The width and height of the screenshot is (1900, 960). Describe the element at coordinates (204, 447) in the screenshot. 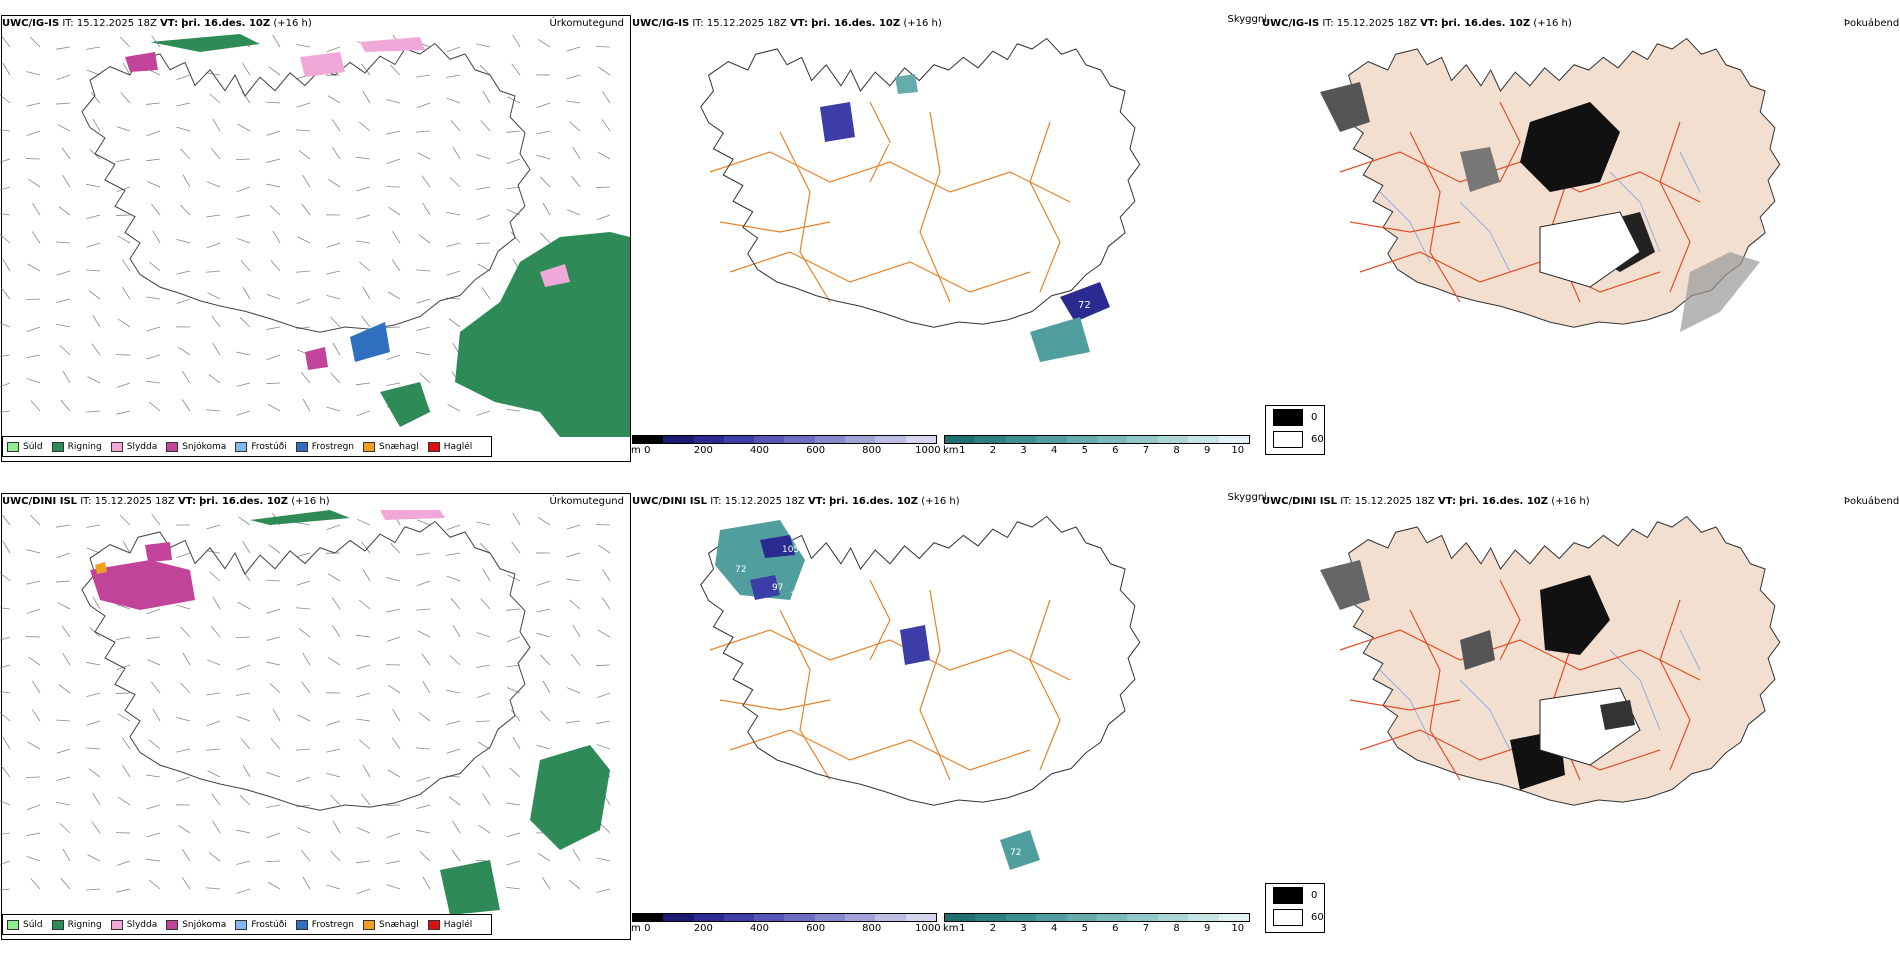

I see `legend-label: Snjókoma` at that location.